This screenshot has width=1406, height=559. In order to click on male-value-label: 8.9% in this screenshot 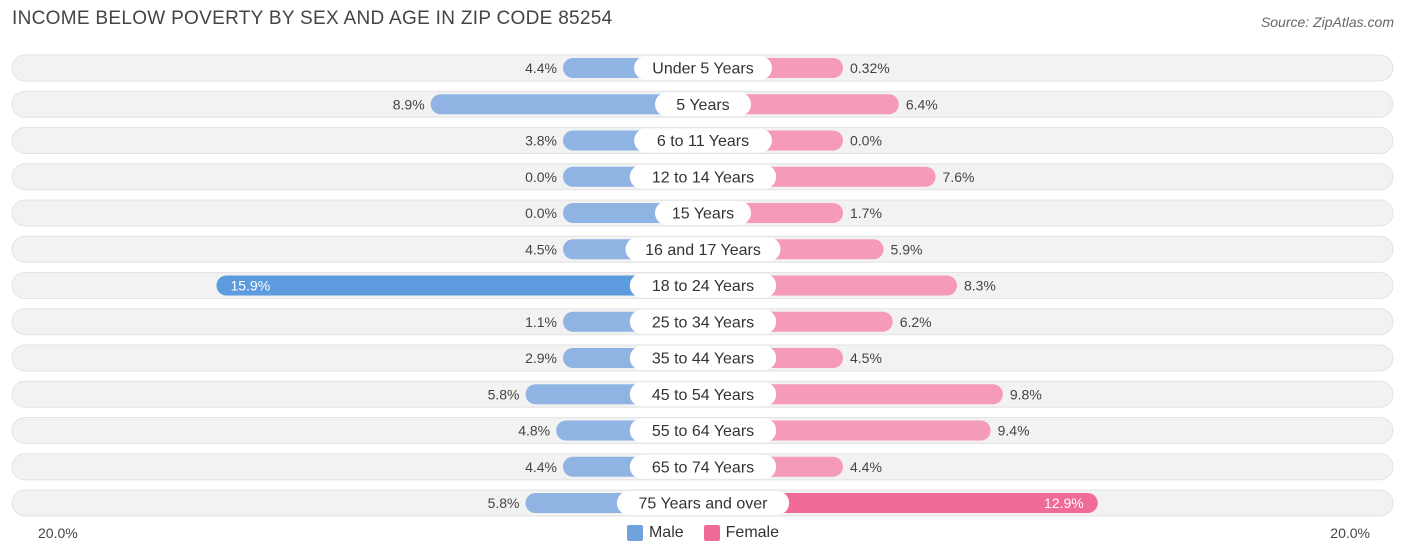, I will do `click(409, 104)`.